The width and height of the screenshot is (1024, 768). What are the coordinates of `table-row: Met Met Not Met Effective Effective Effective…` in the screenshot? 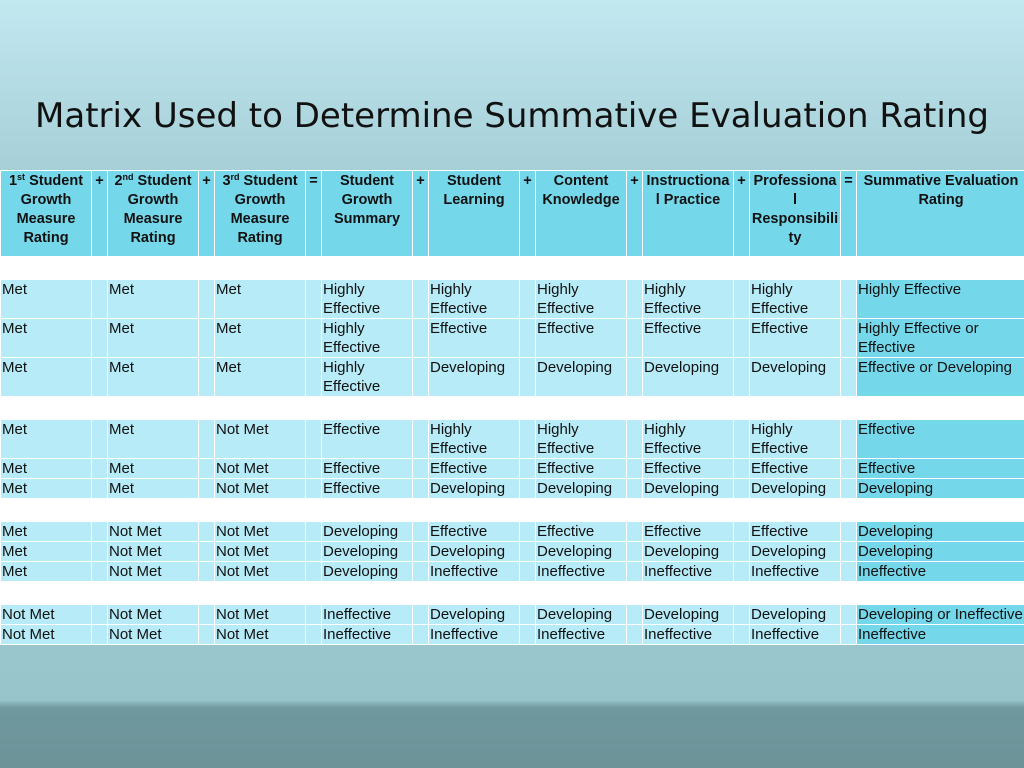 It's located at (512, 468).